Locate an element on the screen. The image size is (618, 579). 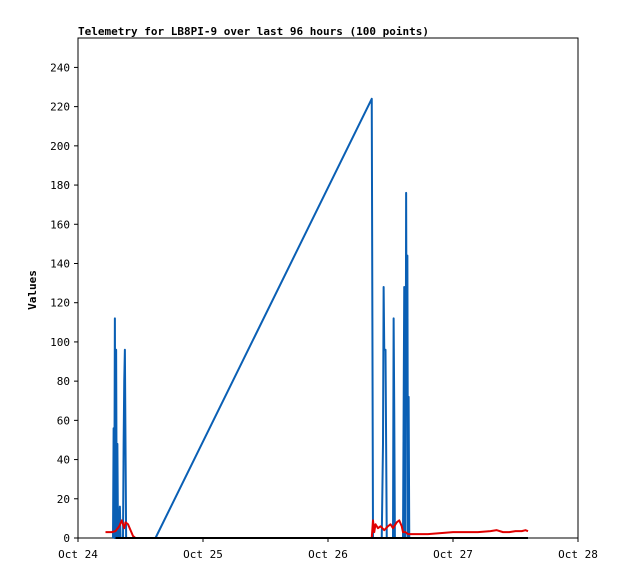
y-tick-label: 180 is located at coordinates (60, 185).